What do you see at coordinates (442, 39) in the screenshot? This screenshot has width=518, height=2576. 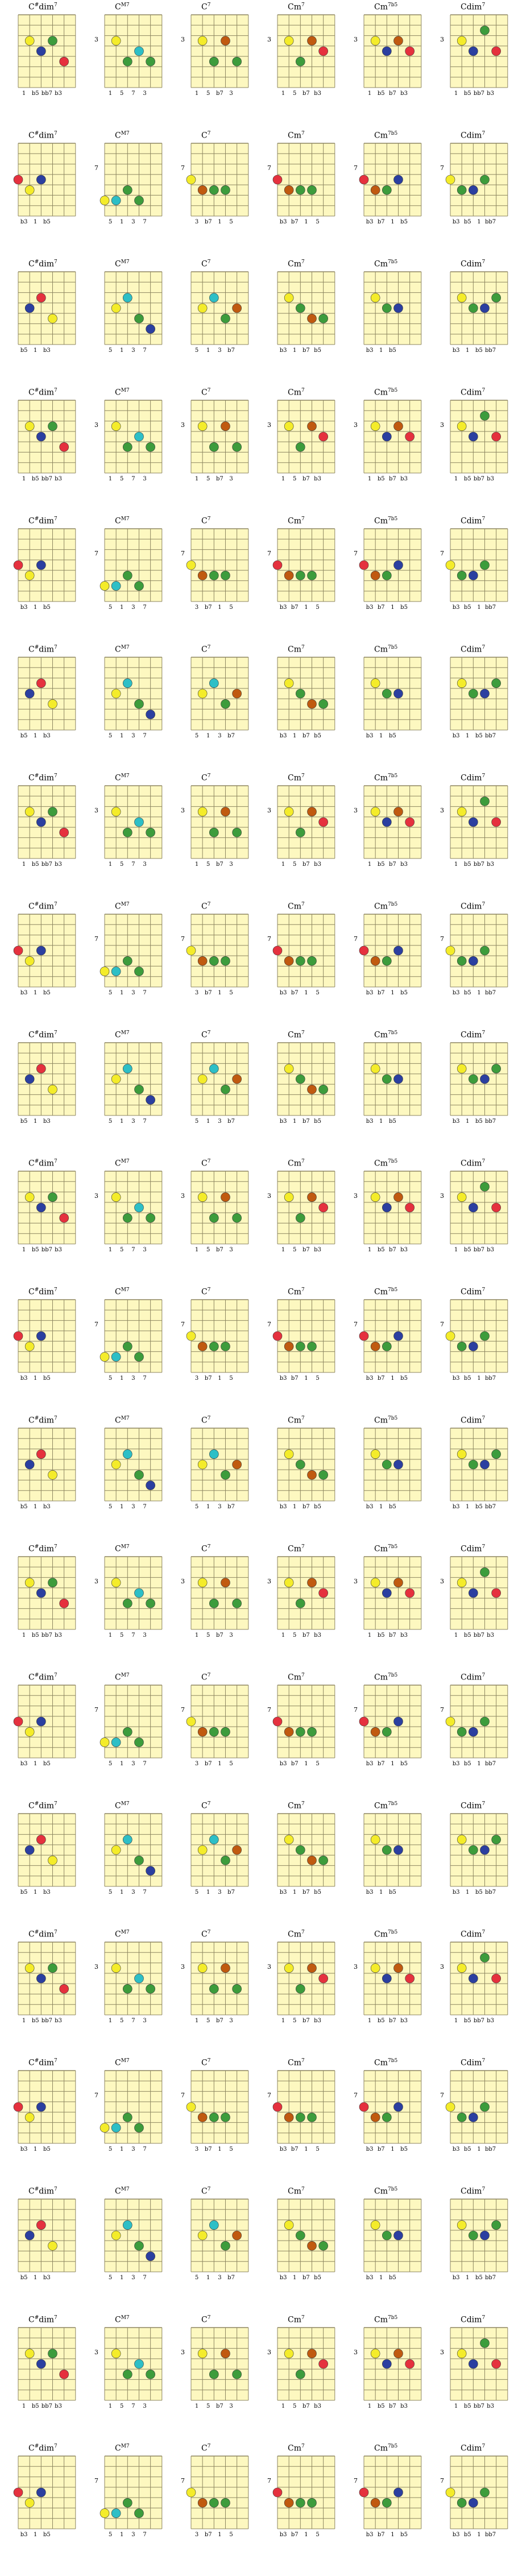 I see `start-fret-label: 3` at bounding box center [442, 39].